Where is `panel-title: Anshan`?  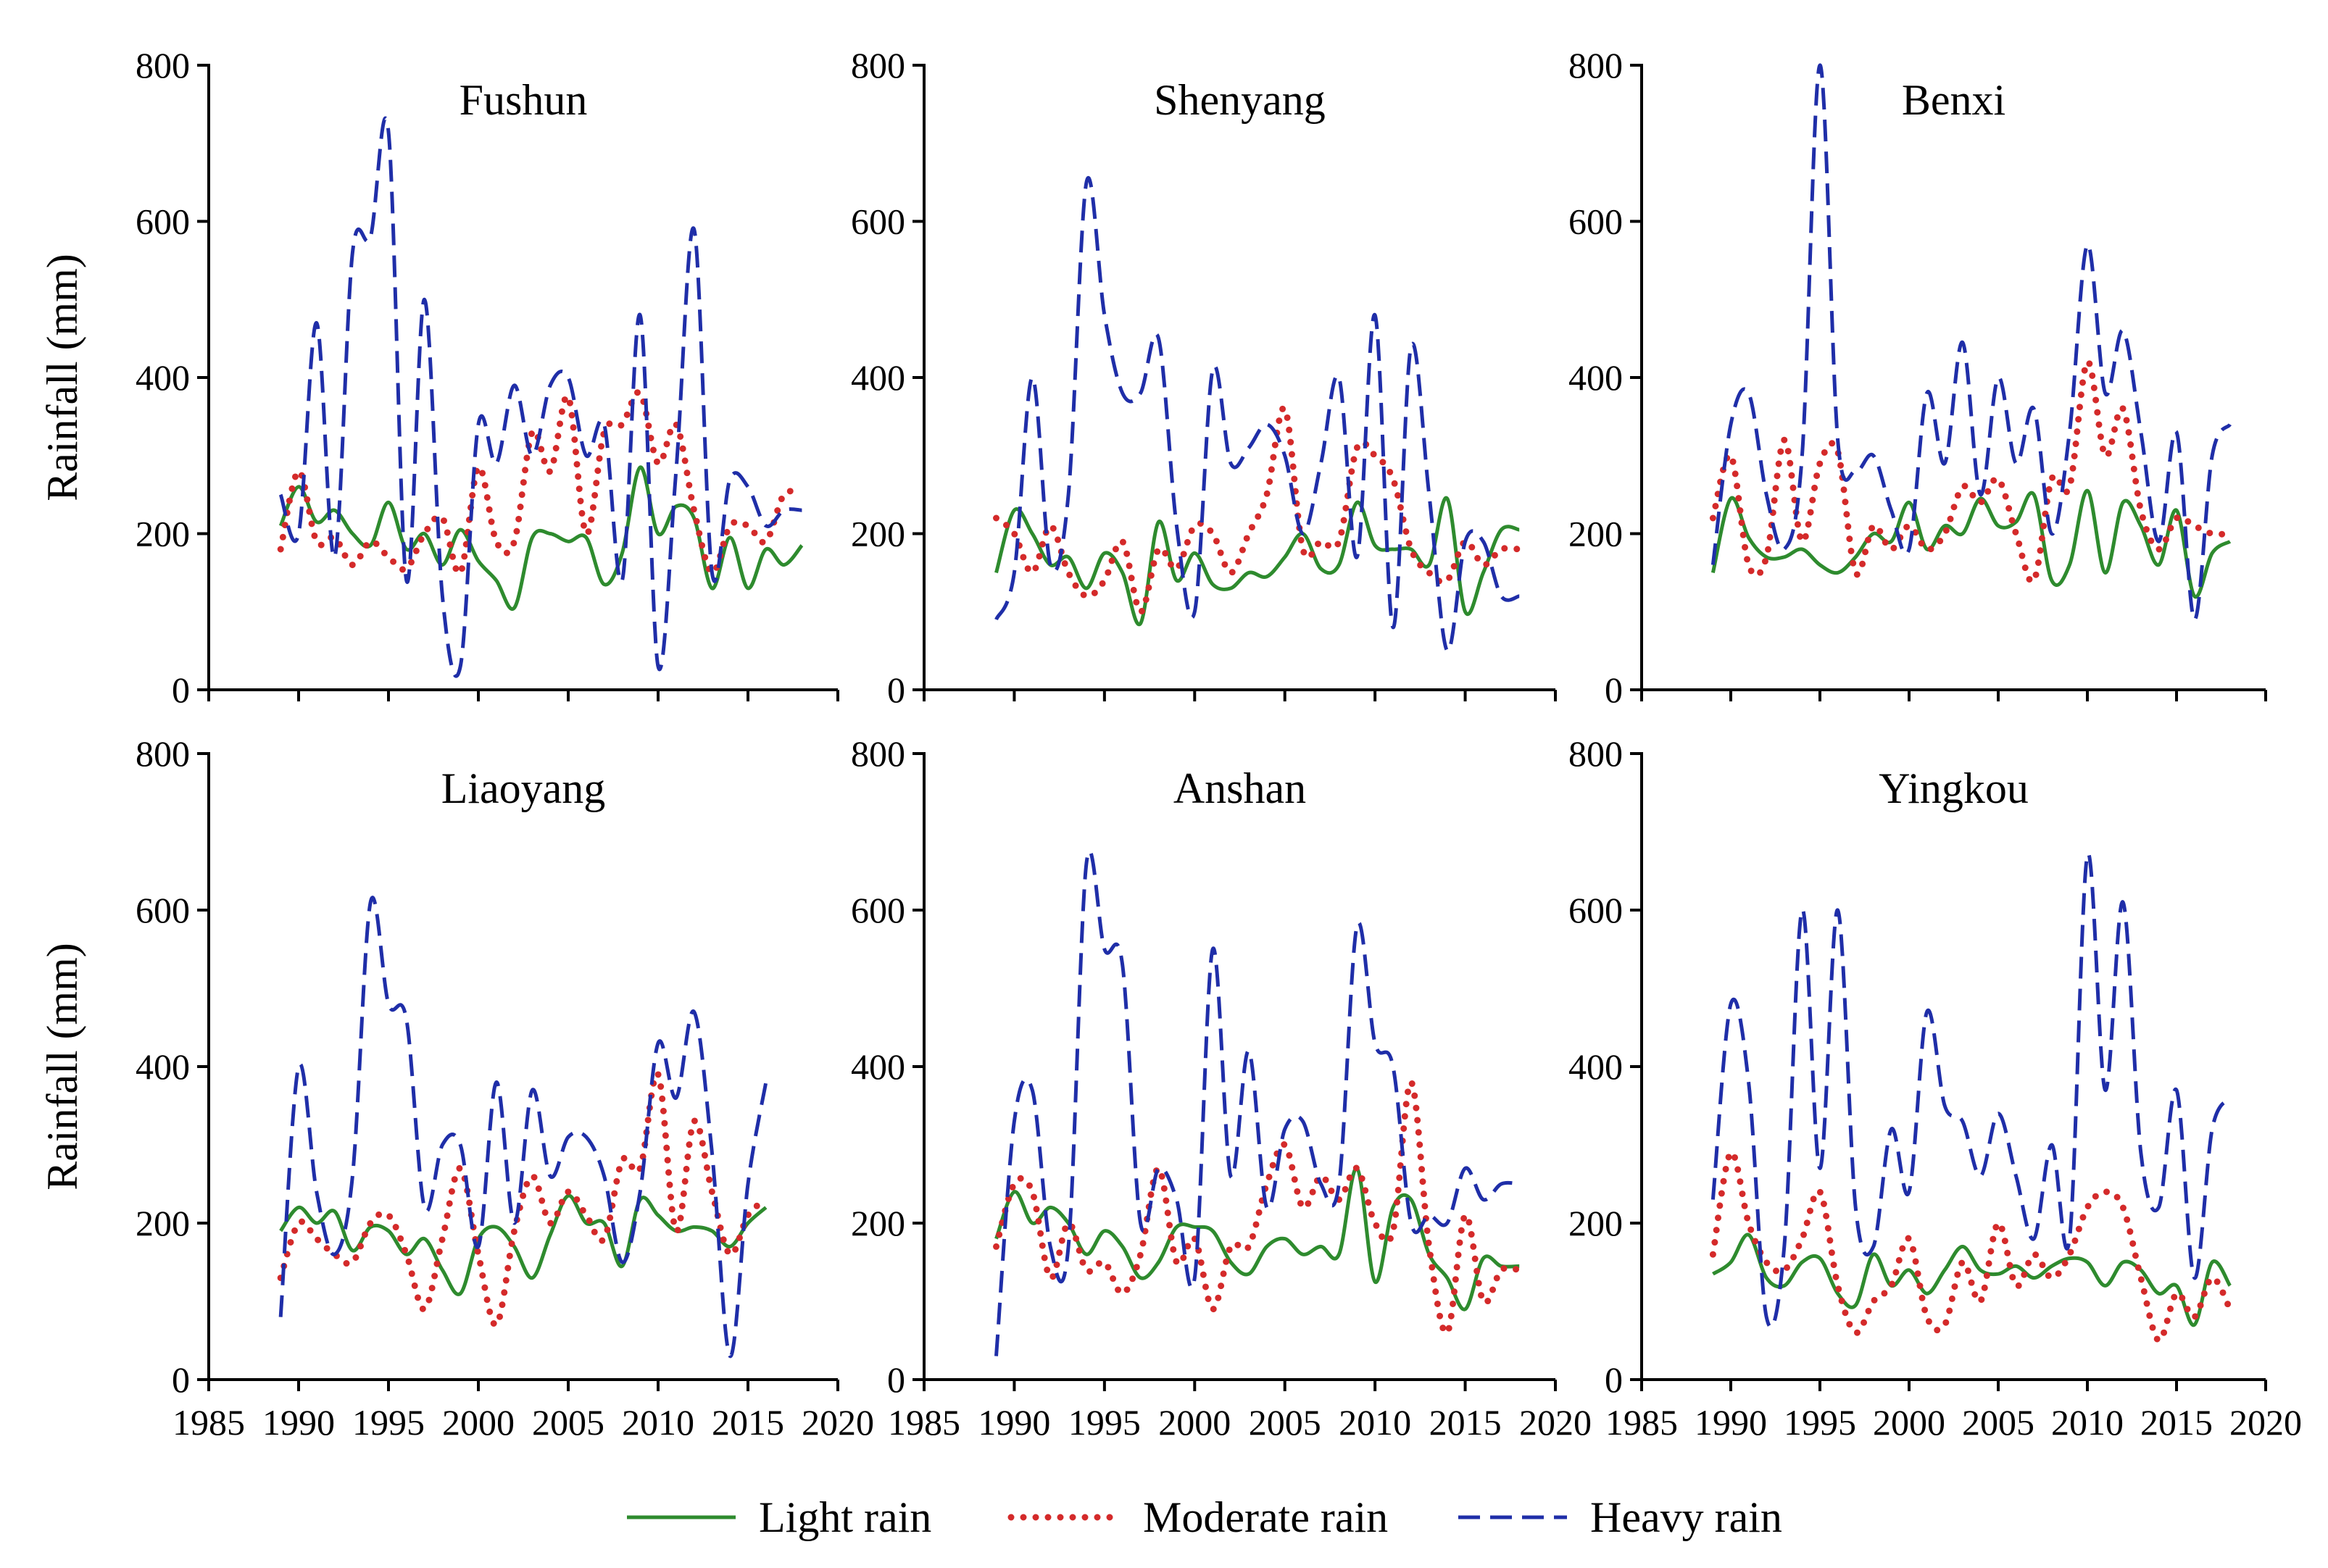
panel-title: Anshan is located at coordinates (1239, 788).